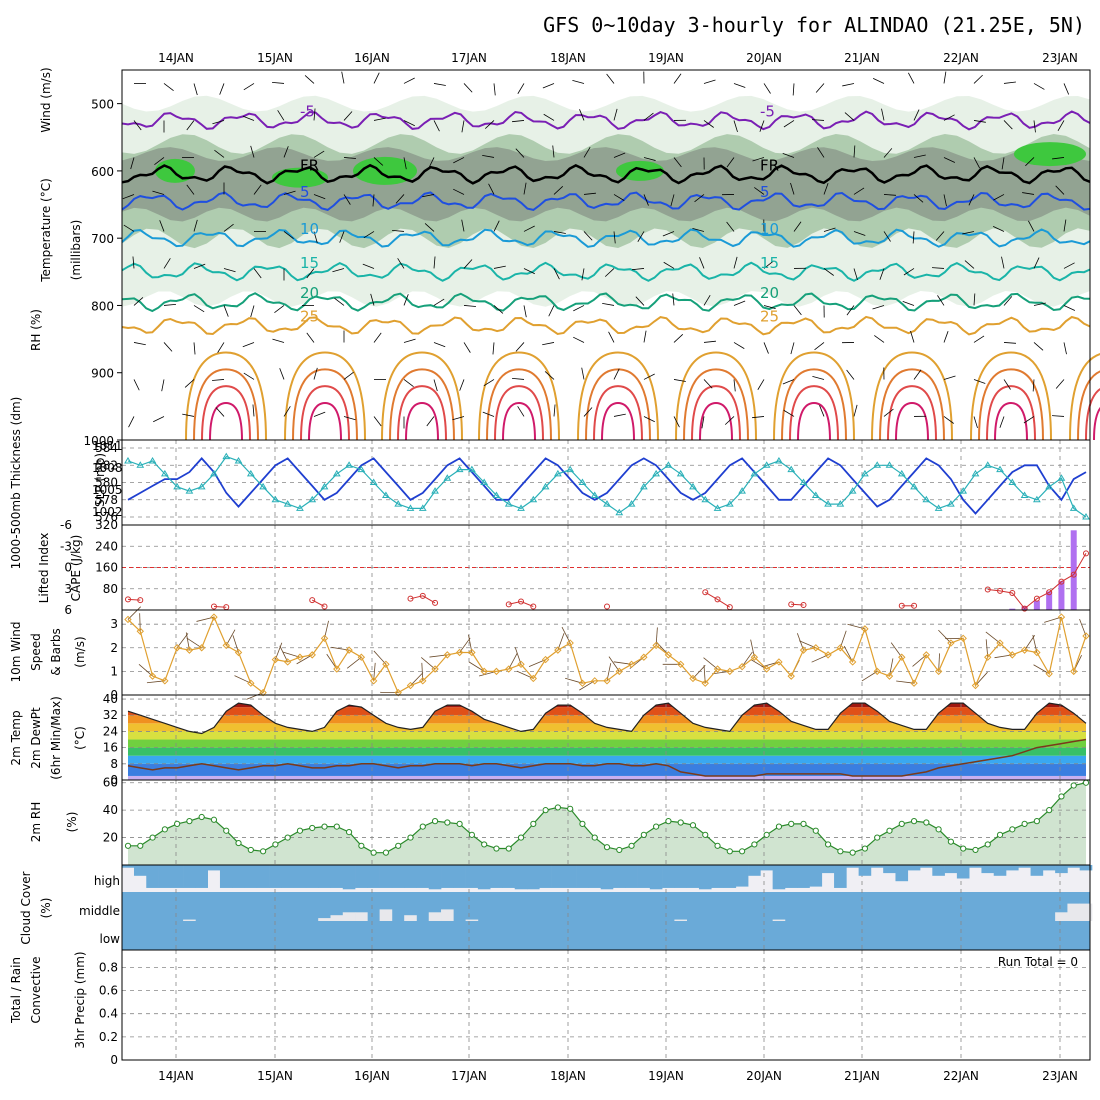 The height and width of the screenshot is (1100, 1100). I want to click on ylabel-temp-3: (6hr Min/Max), so click(56, 738).